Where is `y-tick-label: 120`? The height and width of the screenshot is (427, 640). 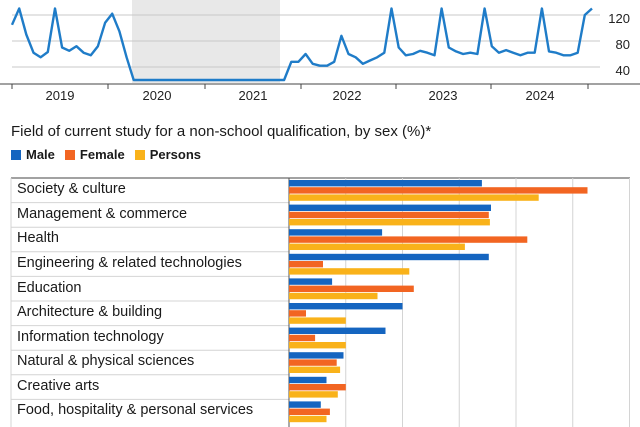
y-tick-label: 120 is located at coordinates (619, 18).